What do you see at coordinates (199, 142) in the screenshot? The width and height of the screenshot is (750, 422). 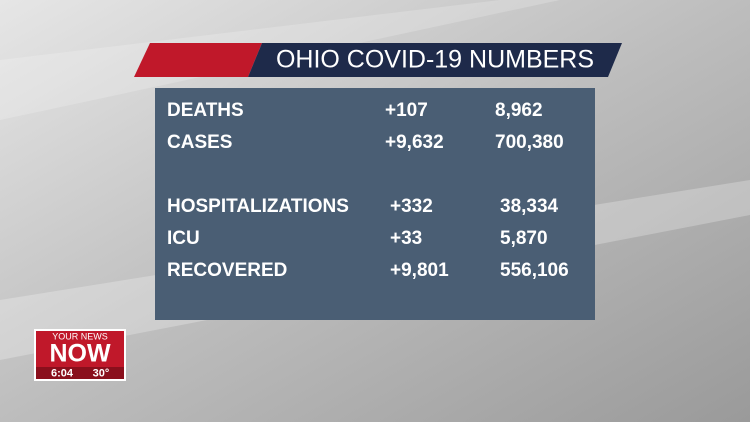 I see `row-label: CASES` at bounding box center [199, 142].